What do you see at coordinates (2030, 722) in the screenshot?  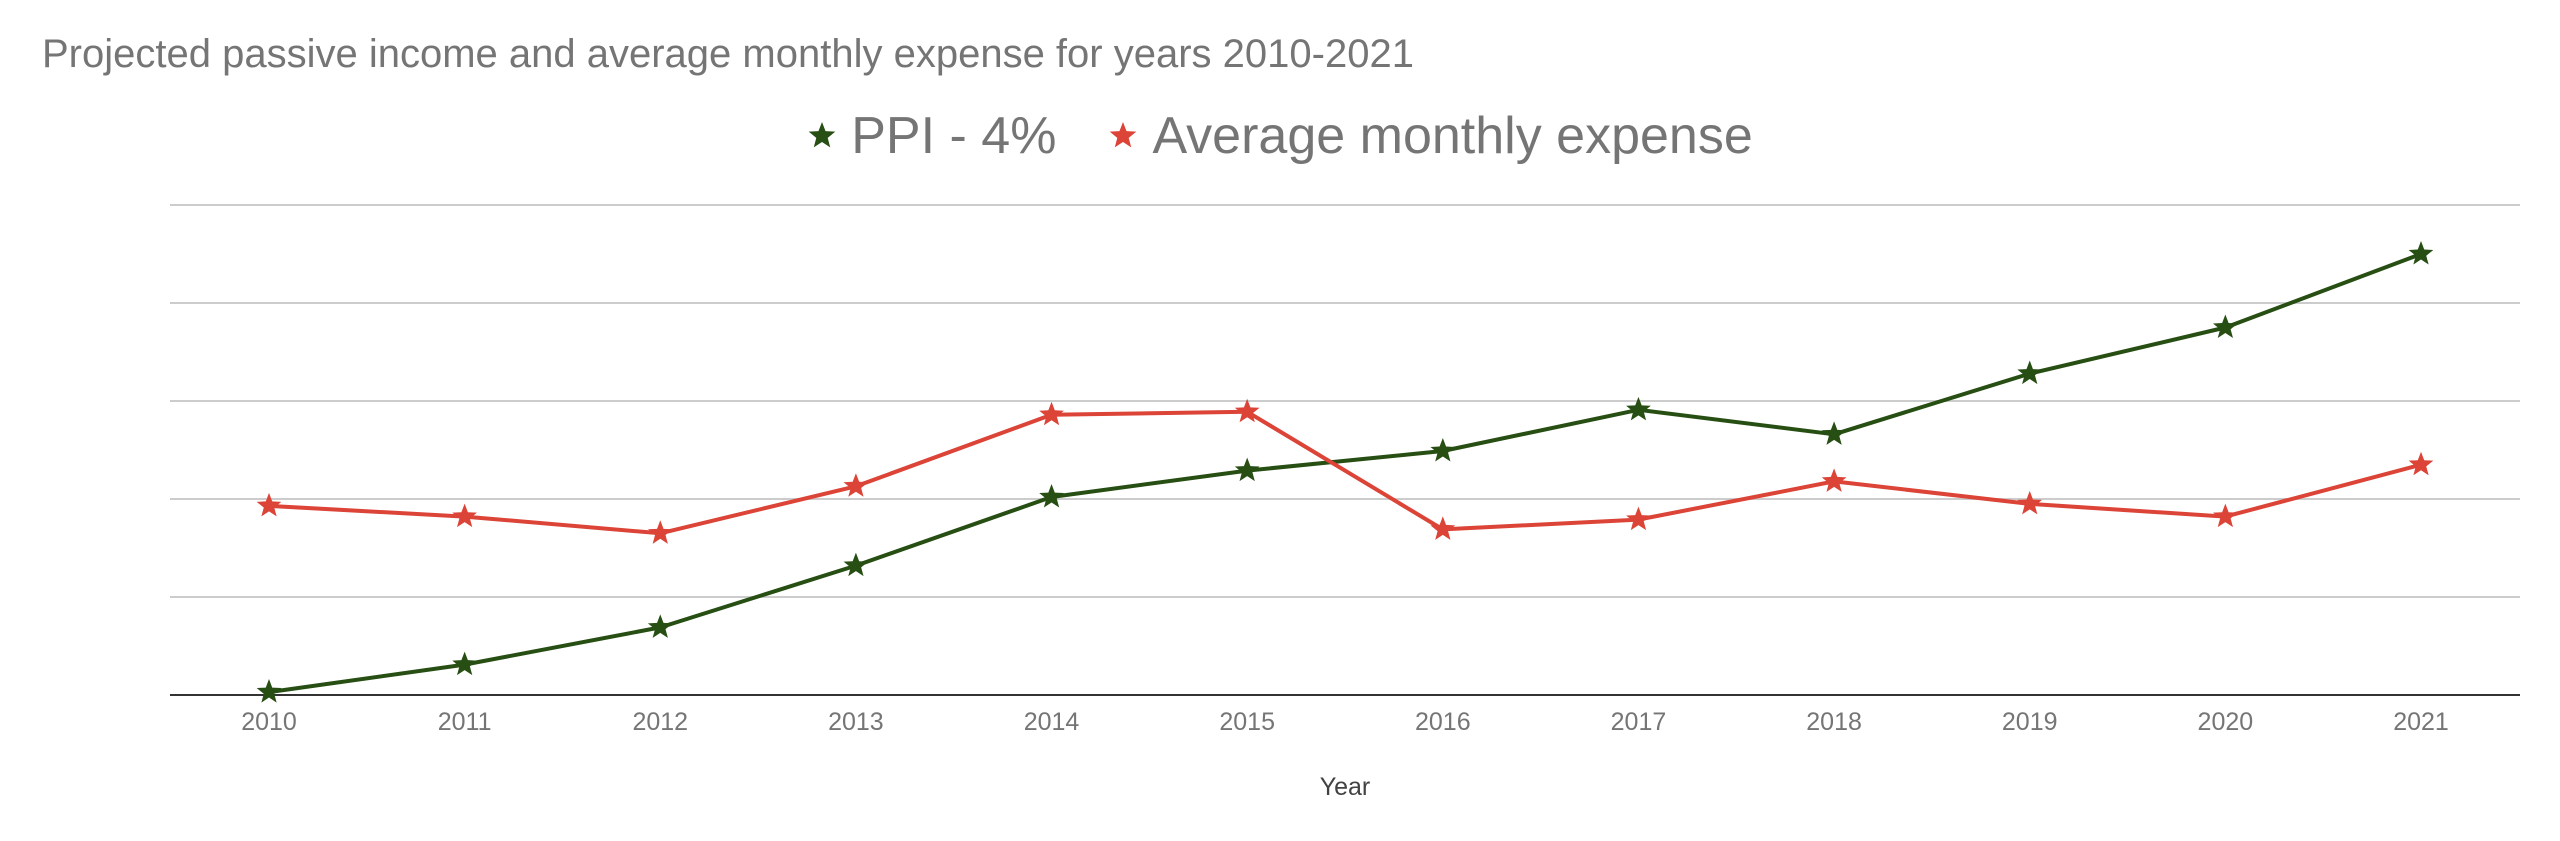 I see `x-tick-label: 2019` at bounding box center [2030, 722].